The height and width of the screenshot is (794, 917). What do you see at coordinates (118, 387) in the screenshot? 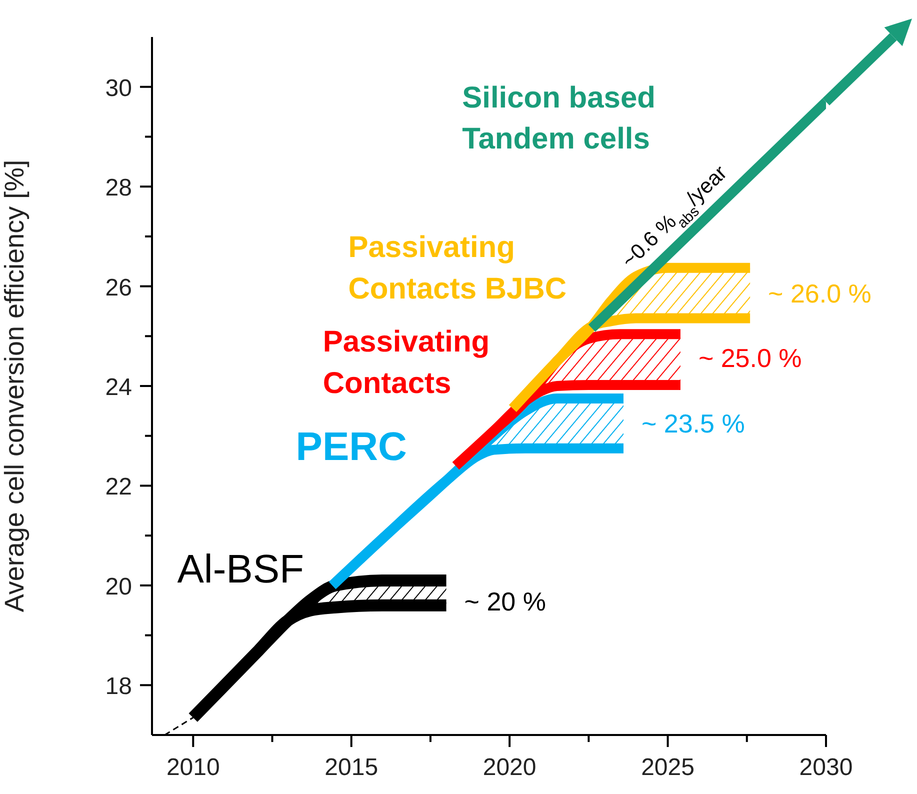
I see `y-tick-label: 24` at bounding box center [118, 387].